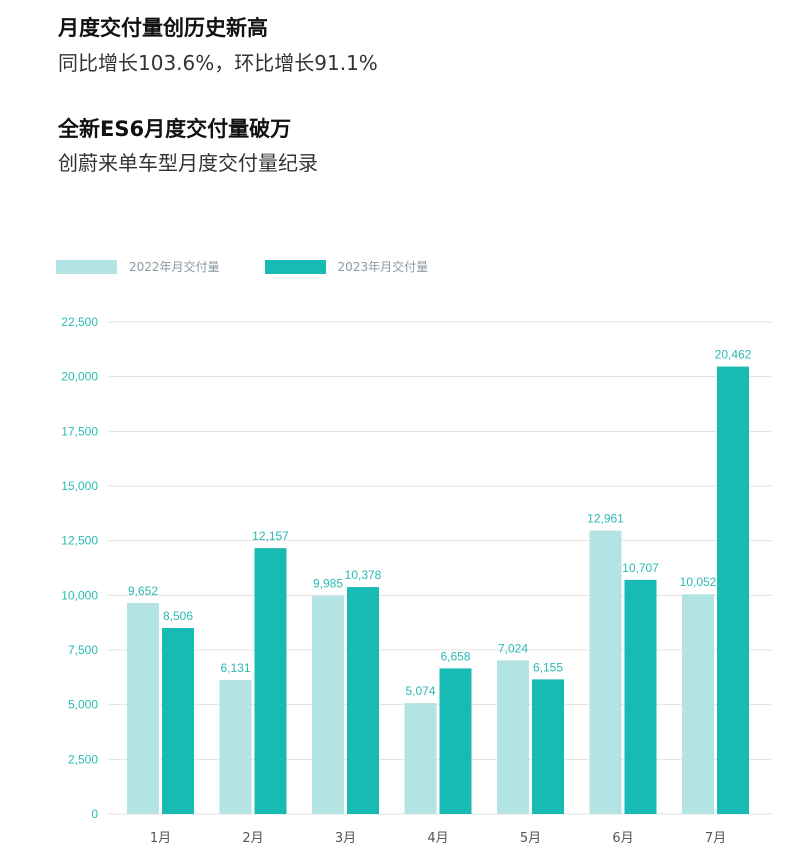 This screenshot has height=864, width=800. I want to click on chart-legend: 2022年月交付量 2023年月交付量, so click(264, 266).